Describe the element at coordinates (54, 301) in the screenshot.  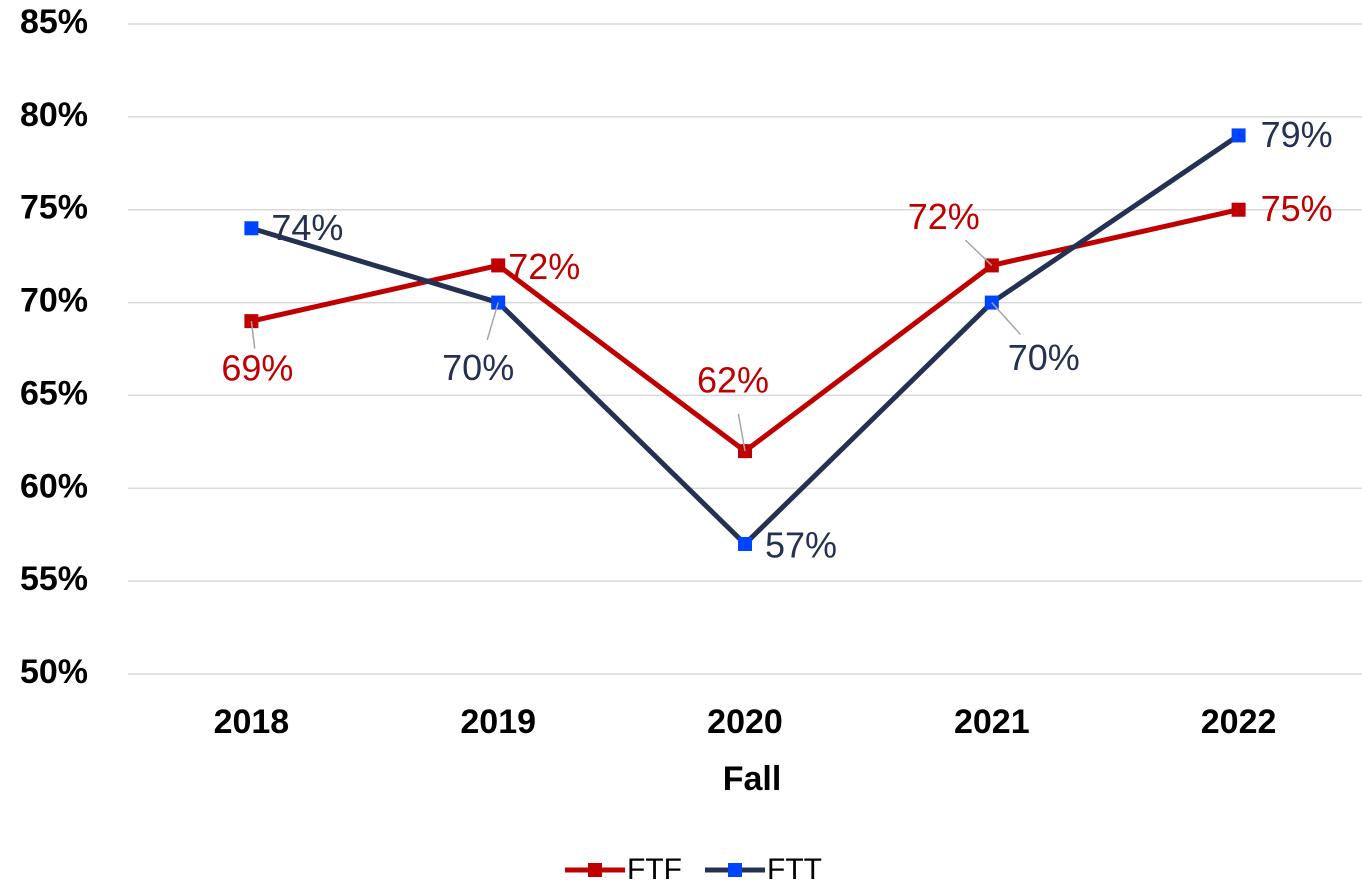
I see `y-tick-label: 70%` at that location.